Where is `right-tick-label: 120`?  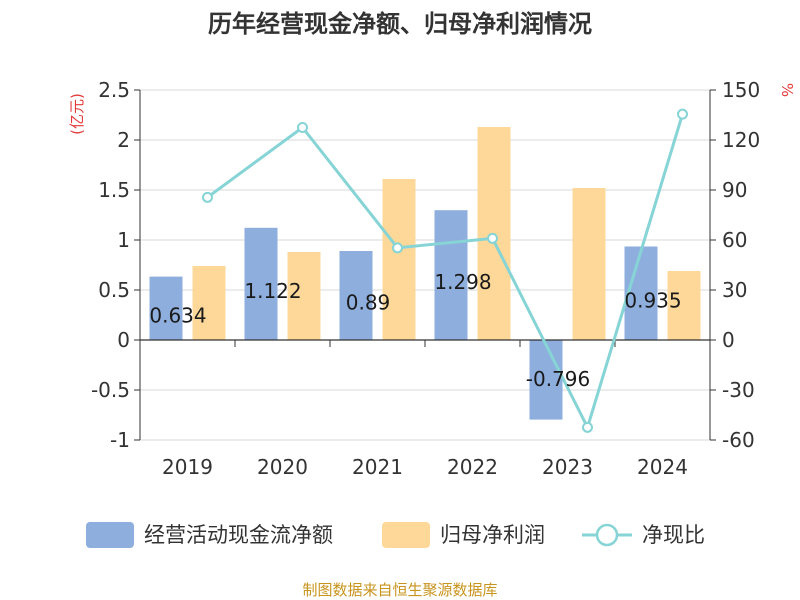 right-tick-label: 120 is located at coordinates (741, 140).